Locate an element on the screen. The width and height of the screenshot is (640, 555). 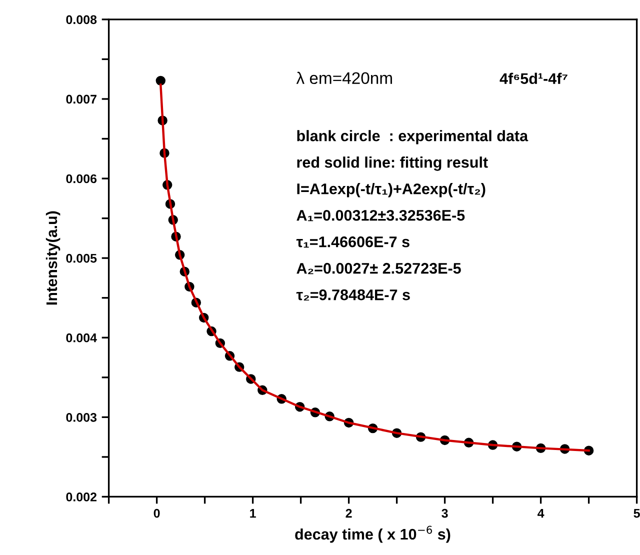
annotation: I=A1exp(-t/τ₁)+A2exp(-t/τ₂) is located at coordinates (391, 190).